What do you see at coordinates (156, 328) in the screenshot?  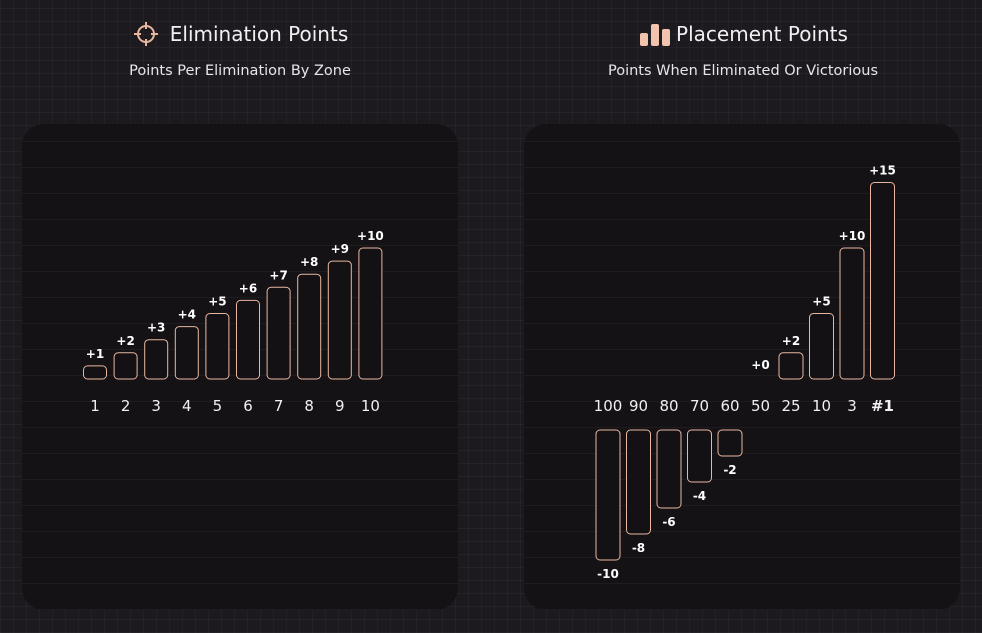 I see `bar-value-label: +3` at bounding box center [156, 328].